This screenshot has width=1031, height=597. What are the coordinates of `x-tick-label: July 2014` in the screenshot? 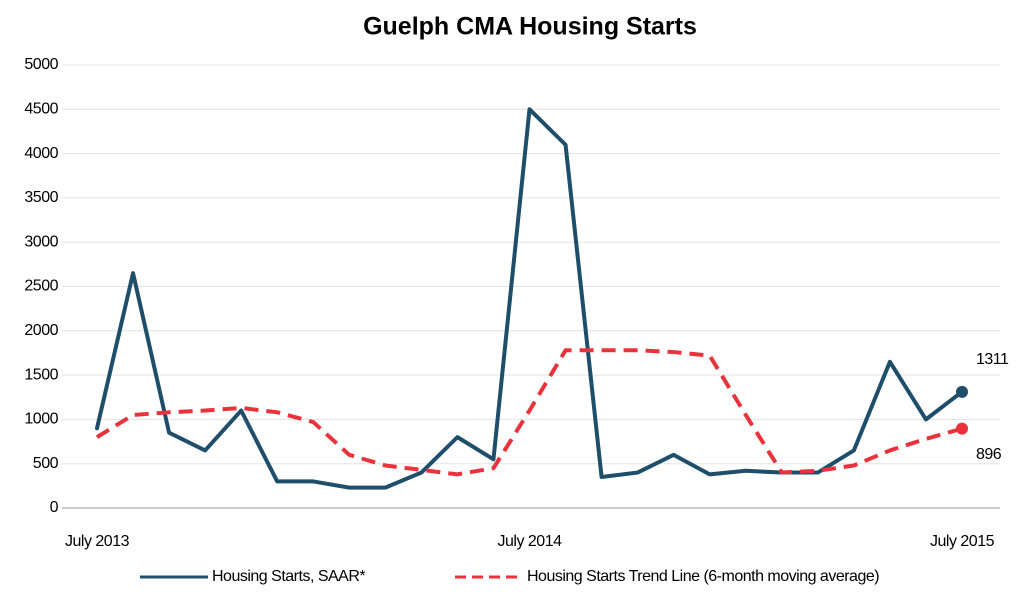 It's located at (530, 541).